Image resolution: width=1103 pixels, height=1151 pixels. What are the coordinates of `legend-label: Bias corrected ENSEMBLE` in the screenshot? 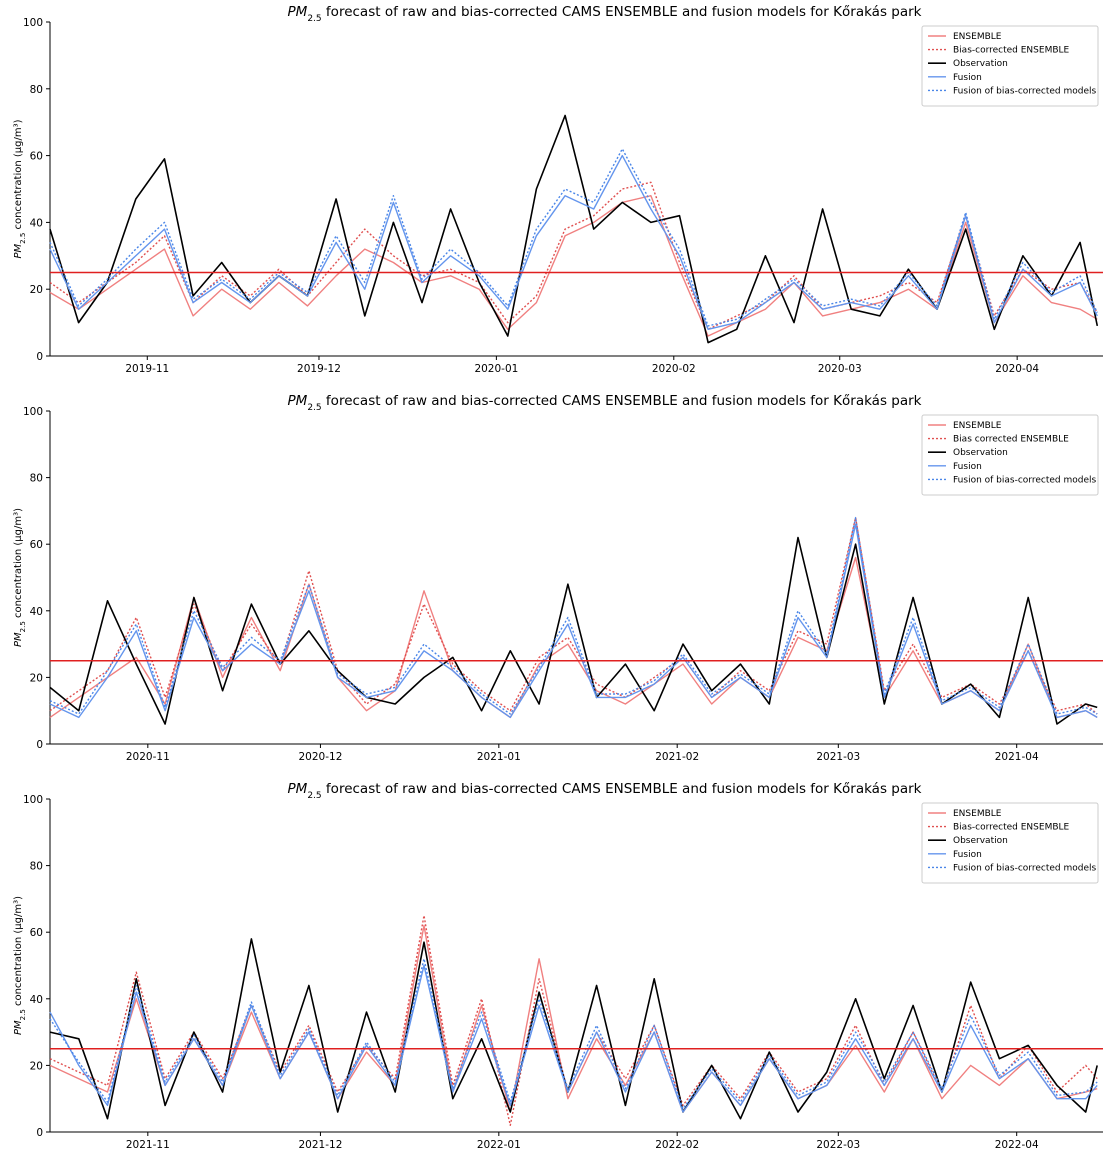 It's located at (1011, 440).